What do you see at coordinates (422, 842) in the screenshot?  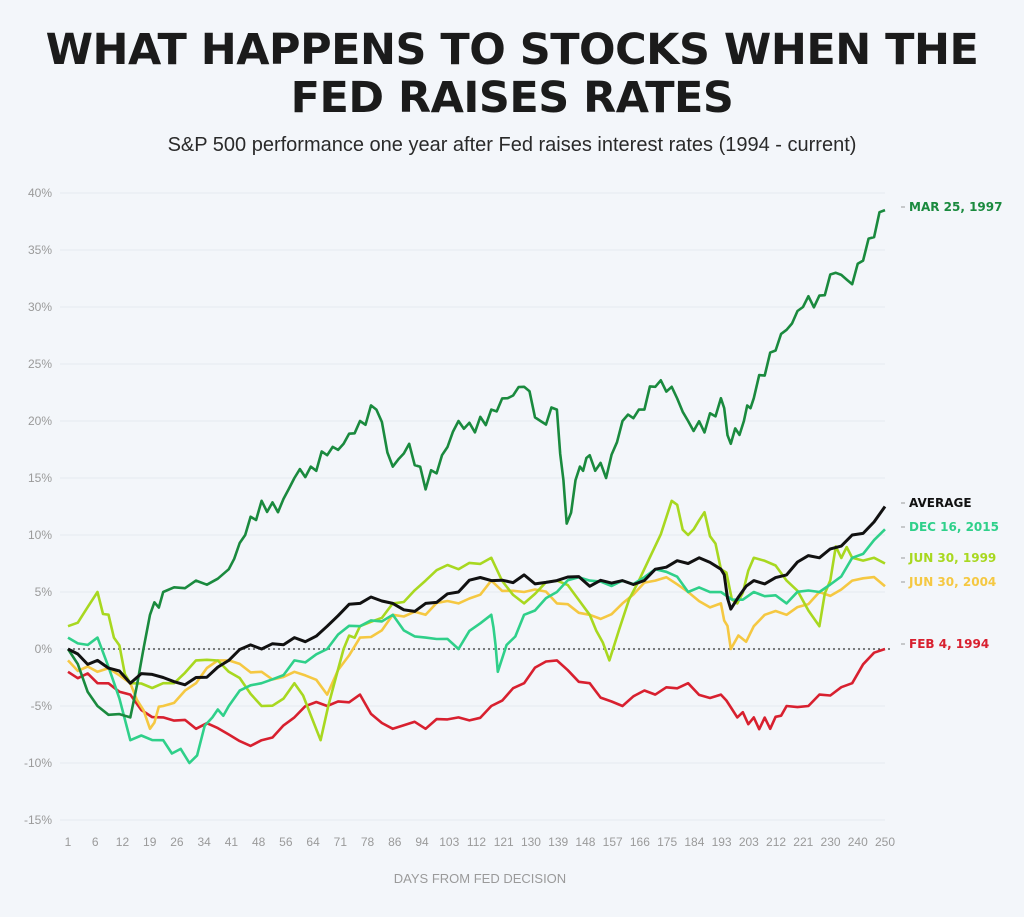 I see `x-tick-label: 94` at bounding box center [422, 842].